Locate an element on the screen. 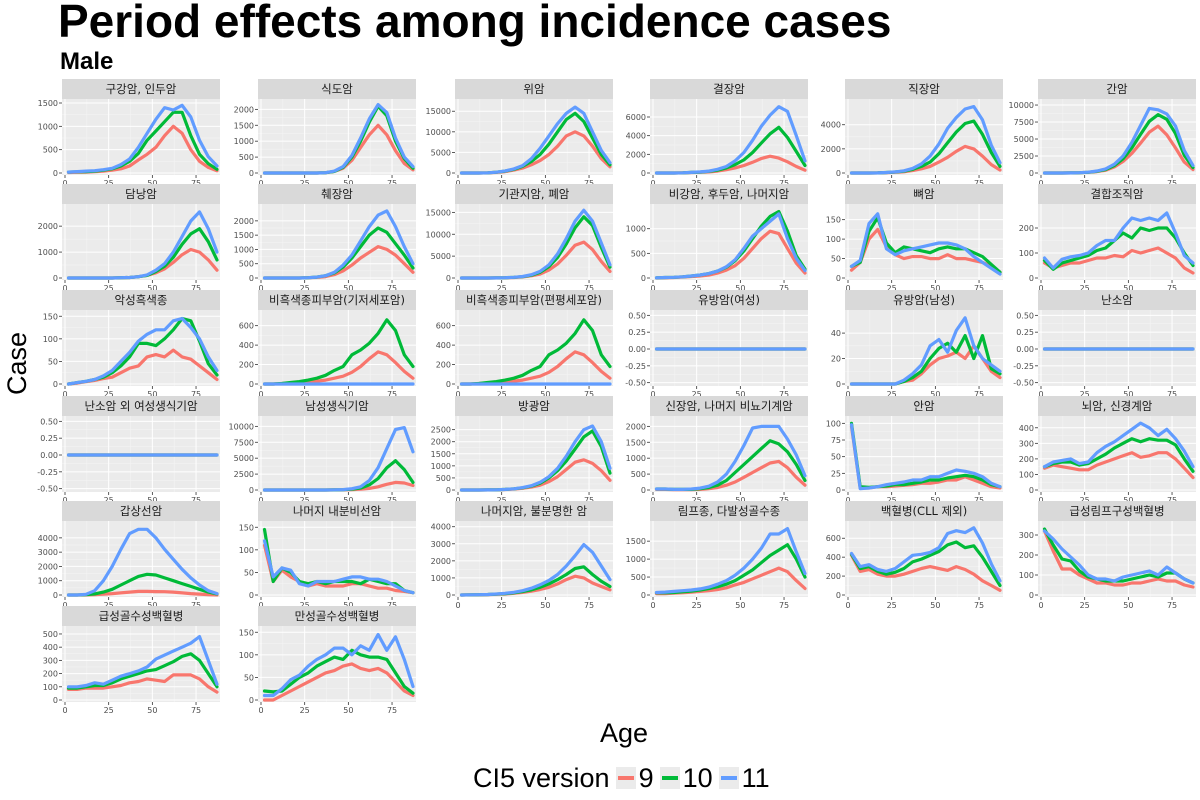  facet-panel: 림프종, 다발성골수종 0 25 50 75 0 500 1000 1500 is located at coordinates (717, 555).